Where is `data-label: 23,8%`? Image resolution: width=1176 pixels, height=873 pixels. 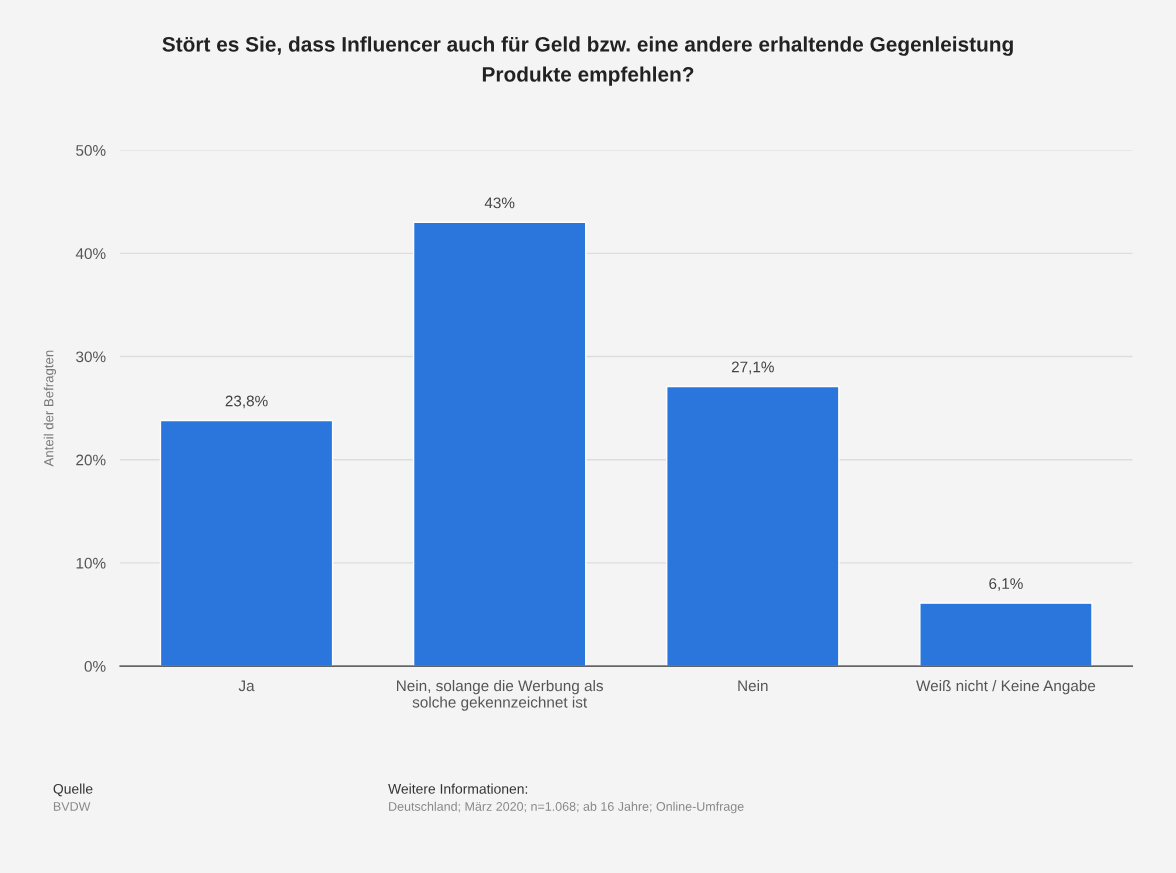
data-label: 23,8% is located at coordinates (246, 402).